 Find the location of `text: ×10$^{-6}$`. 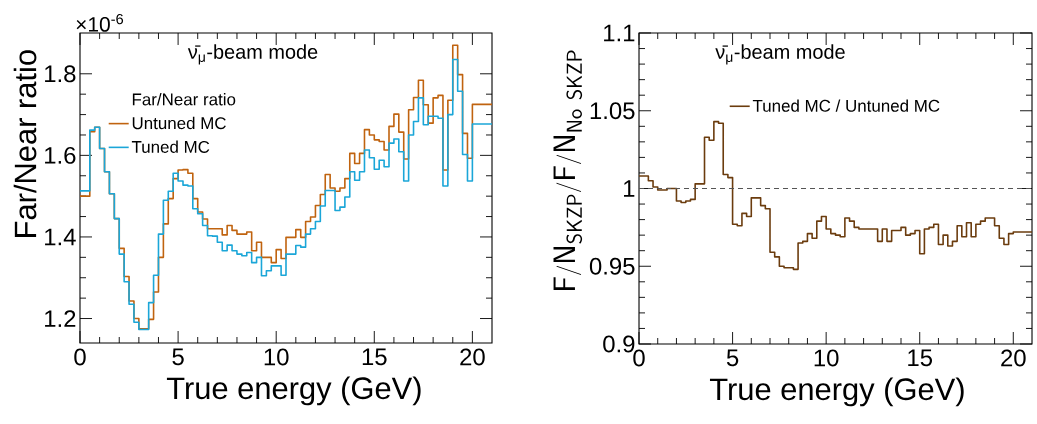

text: ×10$^{-6}$ is located at coordinates (100, 22).